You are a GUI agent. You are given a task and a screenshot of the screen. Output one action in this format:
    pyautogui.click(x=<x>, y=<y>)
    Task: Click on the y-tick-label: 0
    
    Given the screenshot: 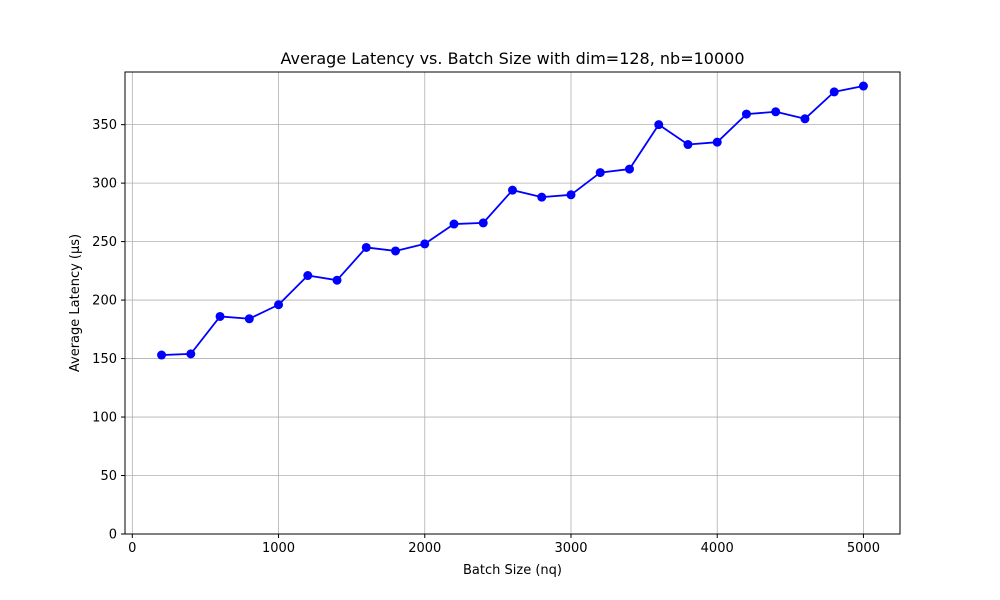 What is the action you would take?
    pyautogui.click(x=113, y=535)
    